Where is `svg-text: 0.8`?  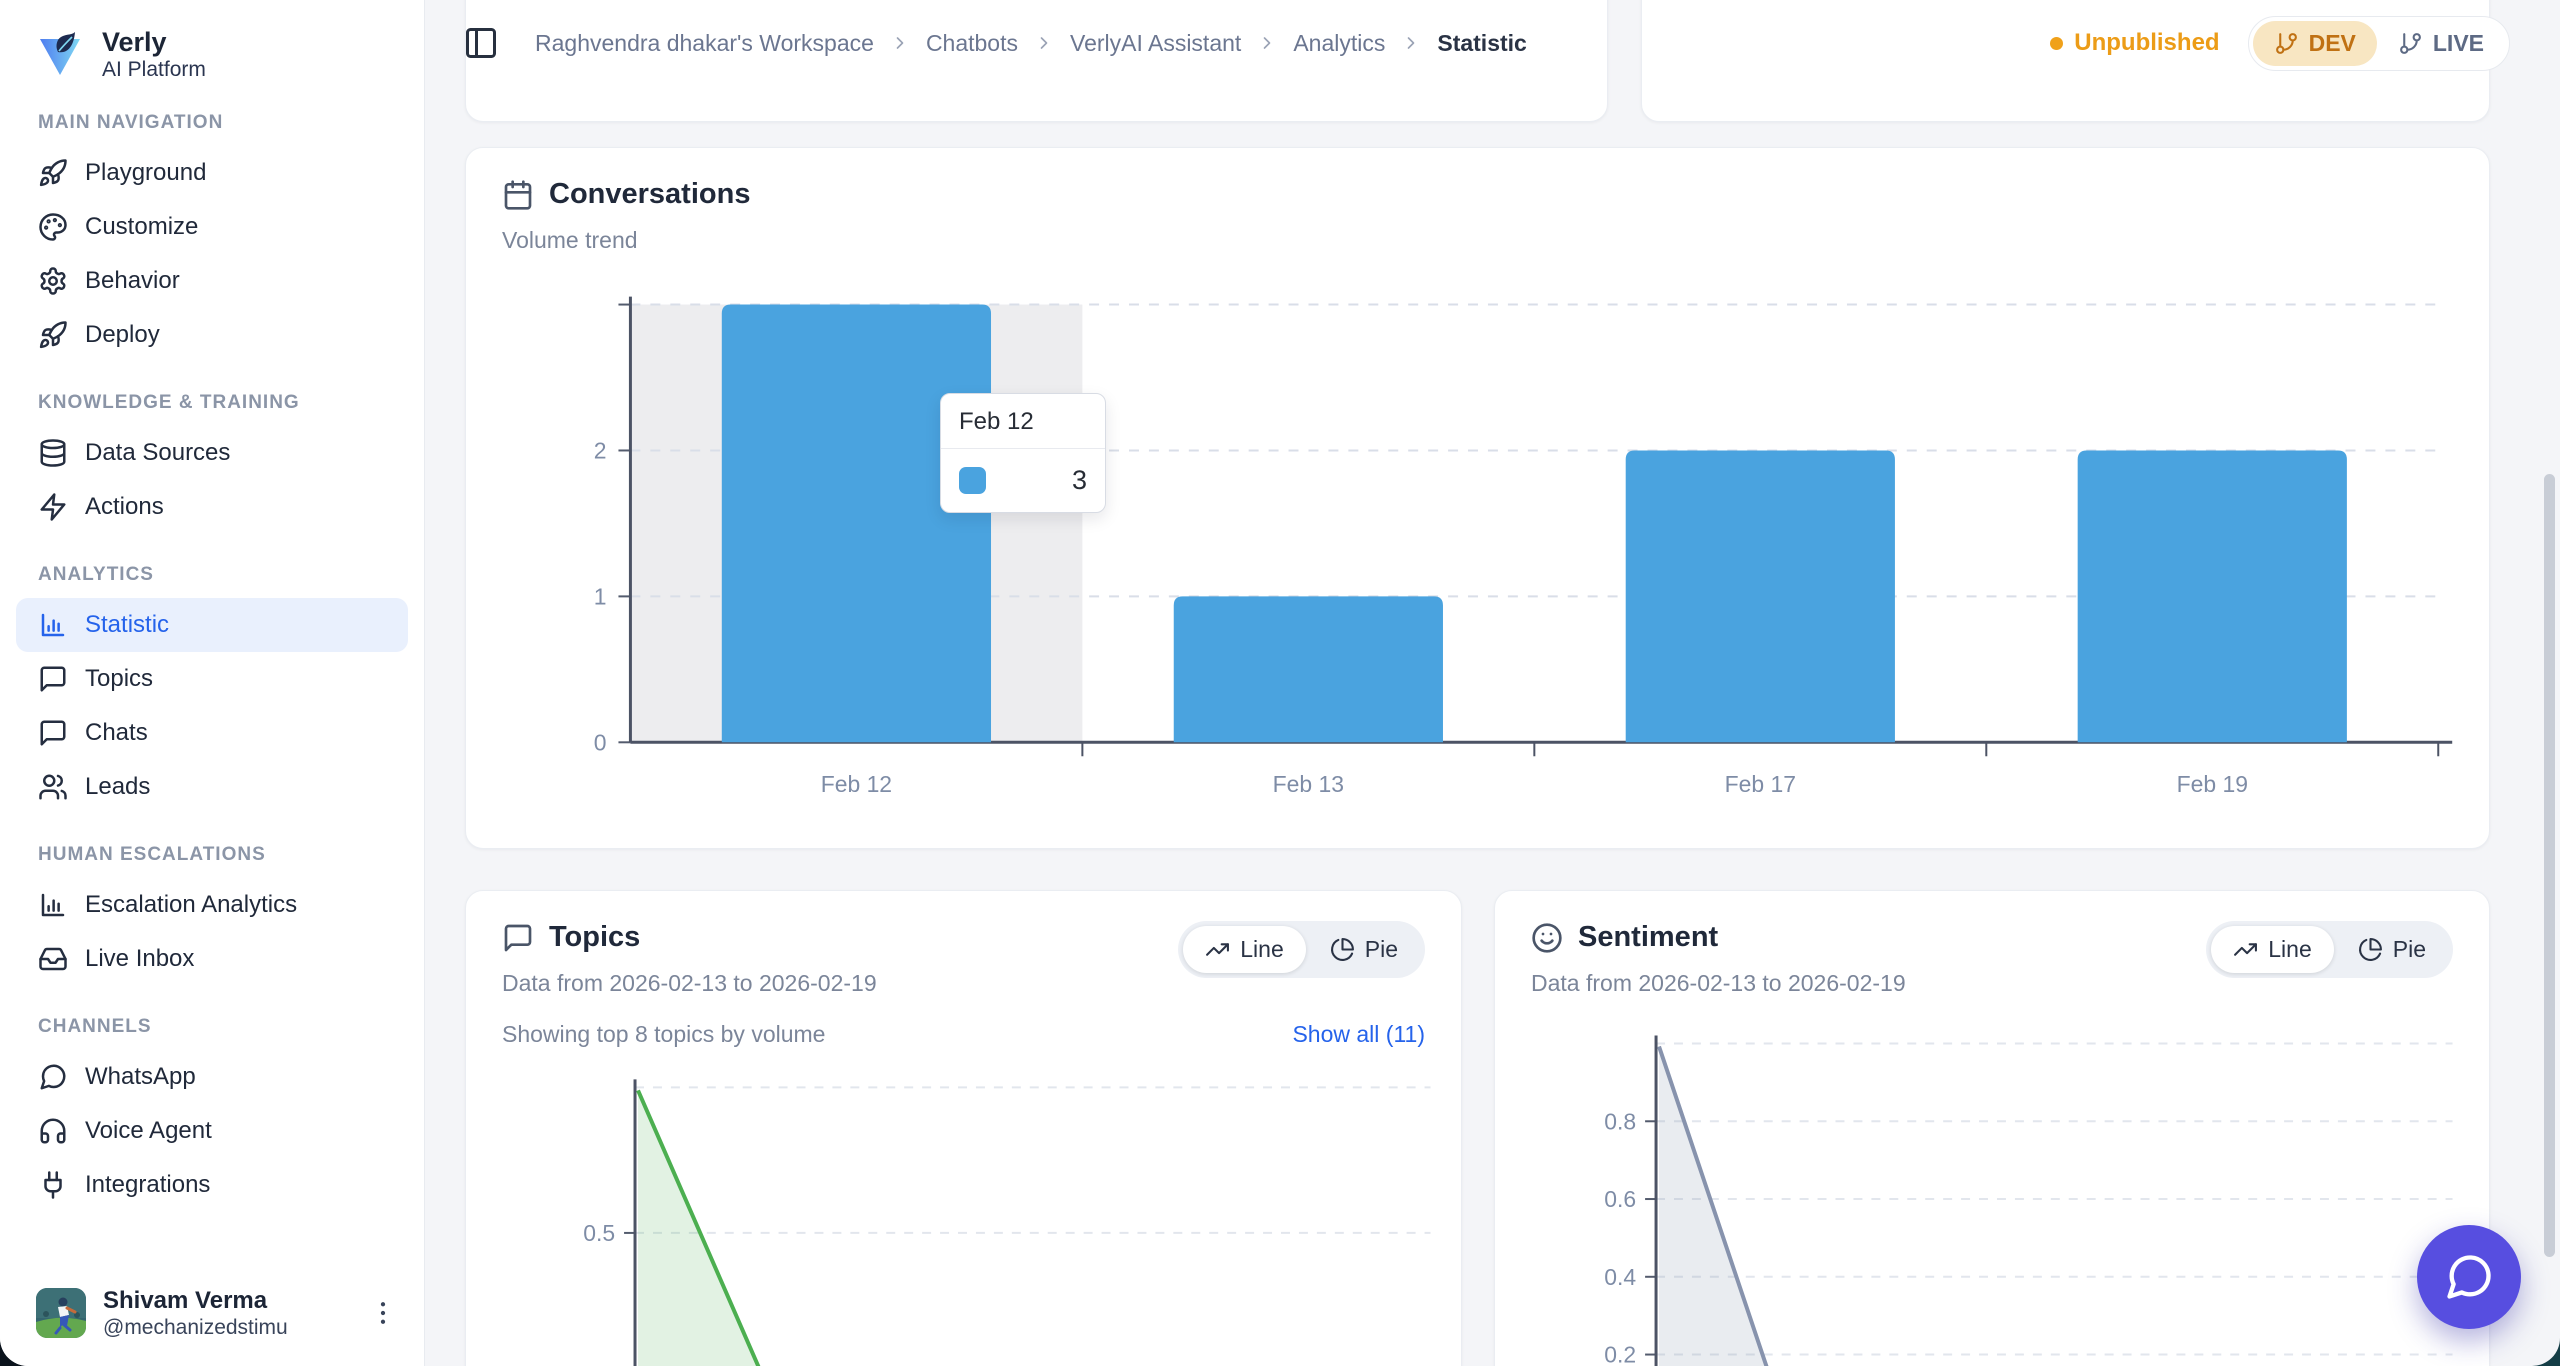 svg-text: 0.8 is located at coordinates (1620, 1121).